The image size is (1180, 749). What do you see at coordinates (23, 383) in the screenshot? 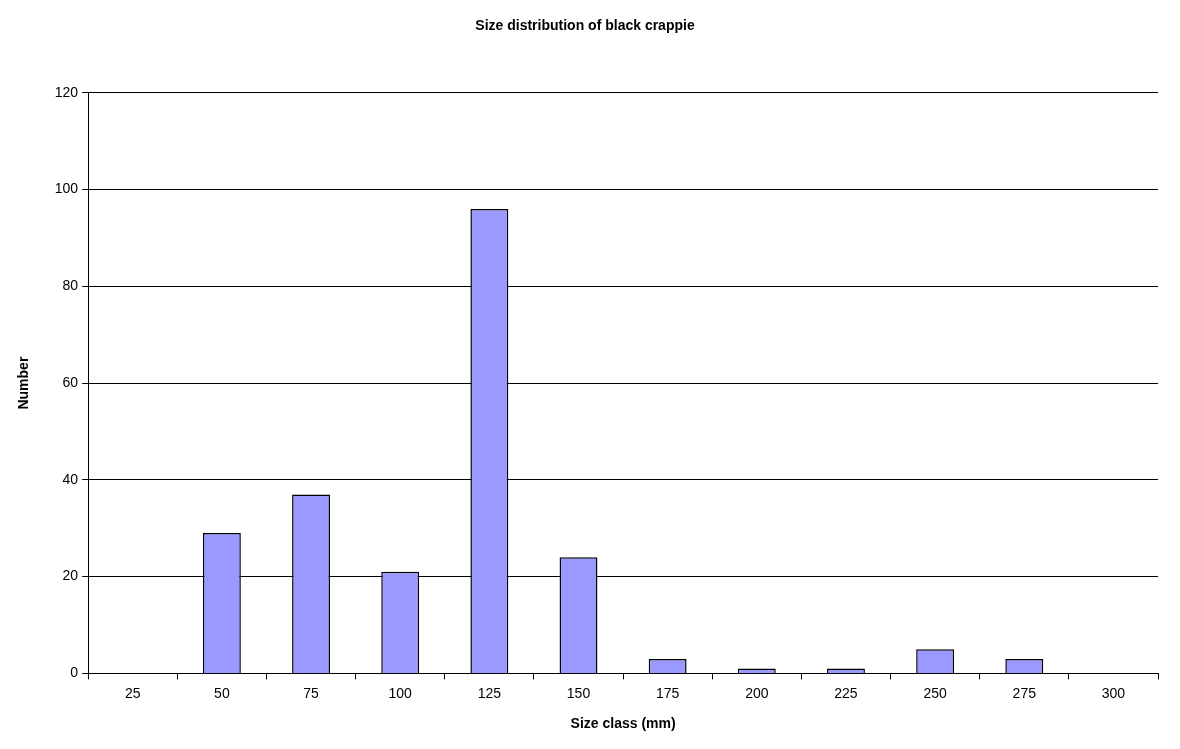
I see `y-axis-title: Number` at bounding box center [23, 383].